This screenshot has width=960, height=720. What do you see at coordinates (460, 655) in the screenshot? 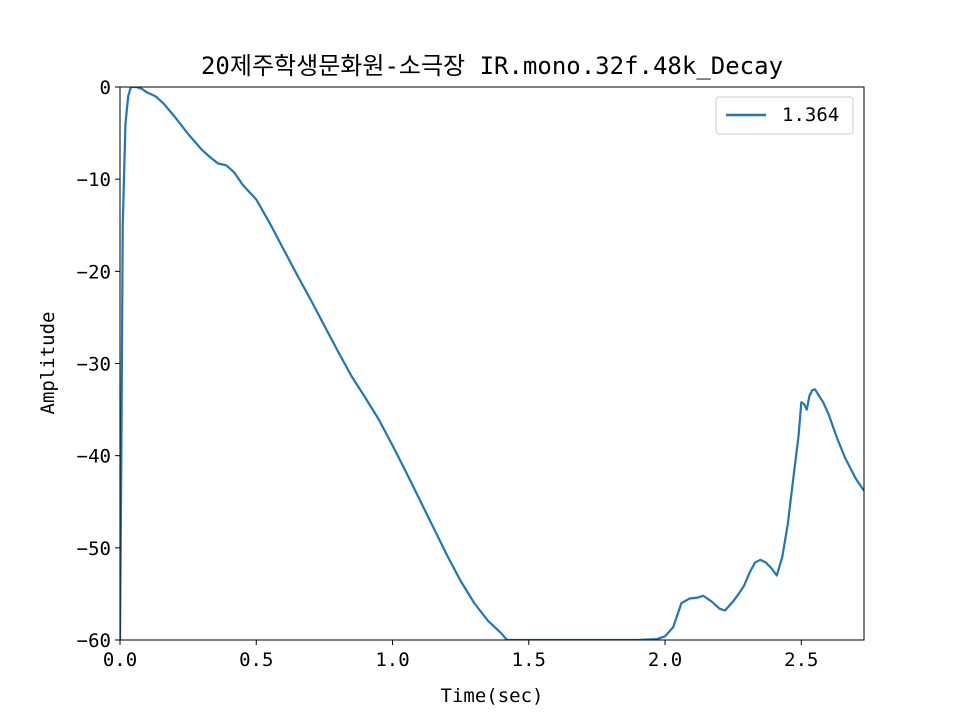
I see `x-axis: 0.0 0.5 1.0 1.5 2.0 2.5` at bounding box center [460, 655].